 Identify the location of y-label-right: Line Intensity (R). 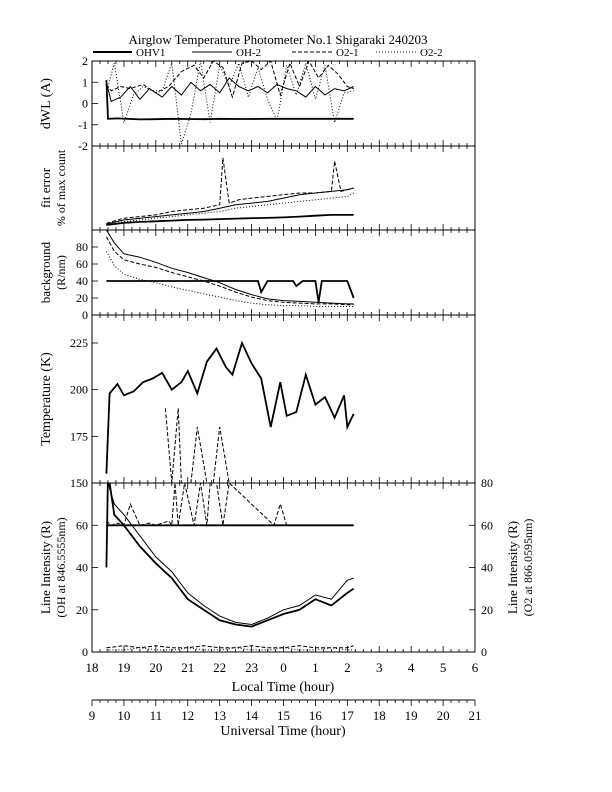
(512, 567).